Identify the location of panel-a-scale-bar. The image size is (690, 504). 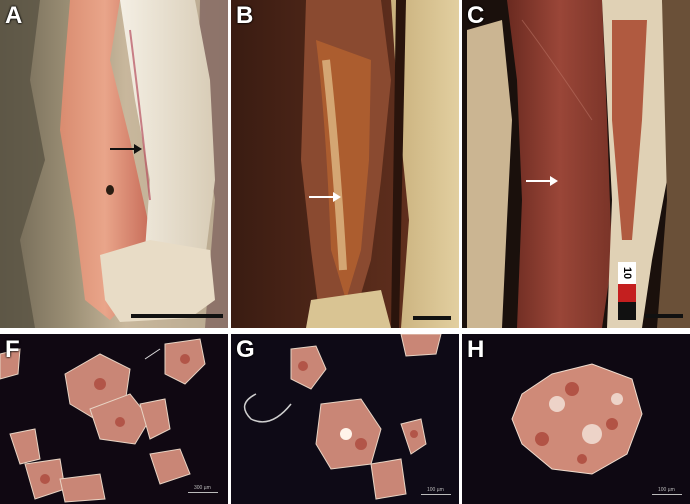
(177, 316).